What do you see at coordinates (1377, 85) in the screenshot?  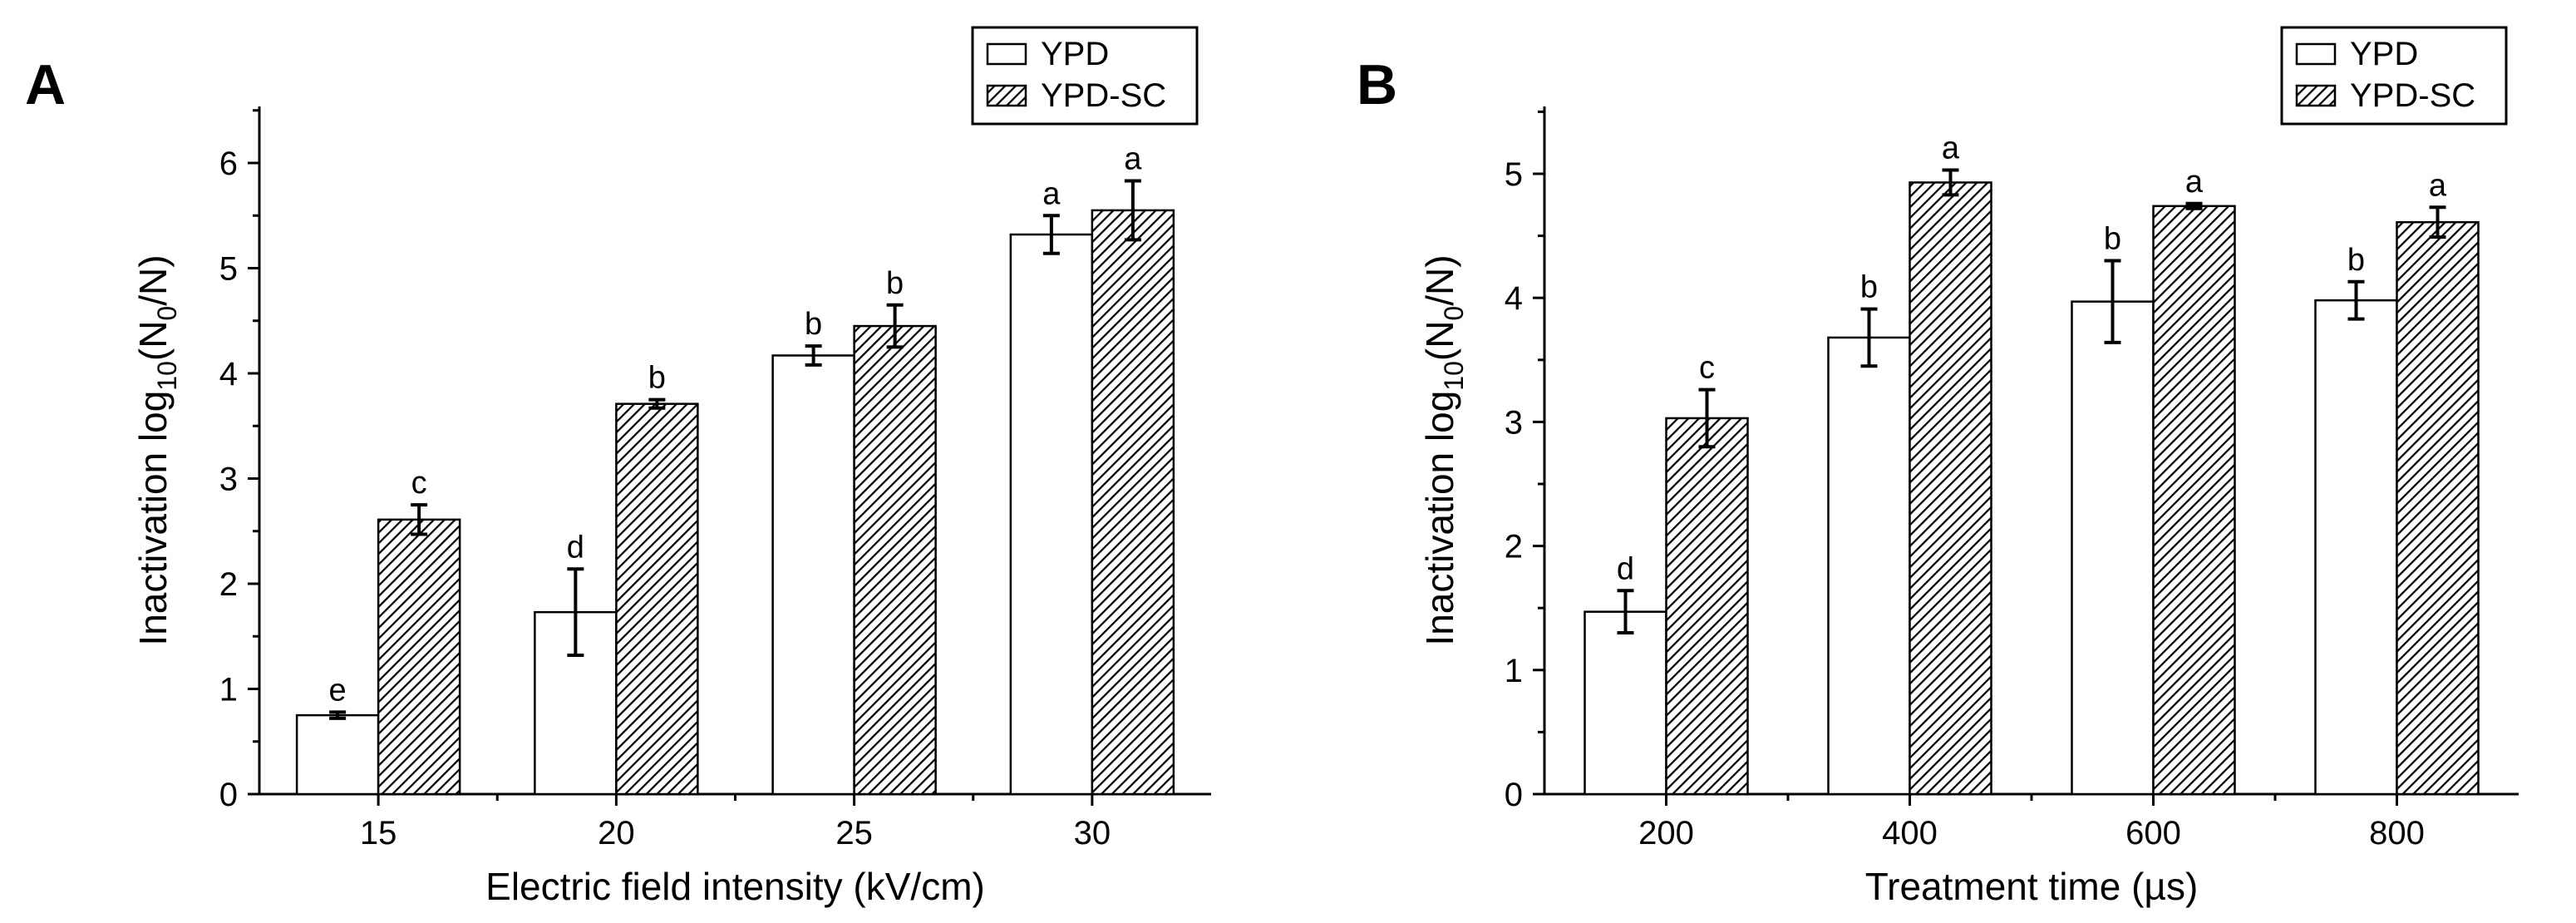 I see `panel-letter: B` at bounding box center [1377, 85].